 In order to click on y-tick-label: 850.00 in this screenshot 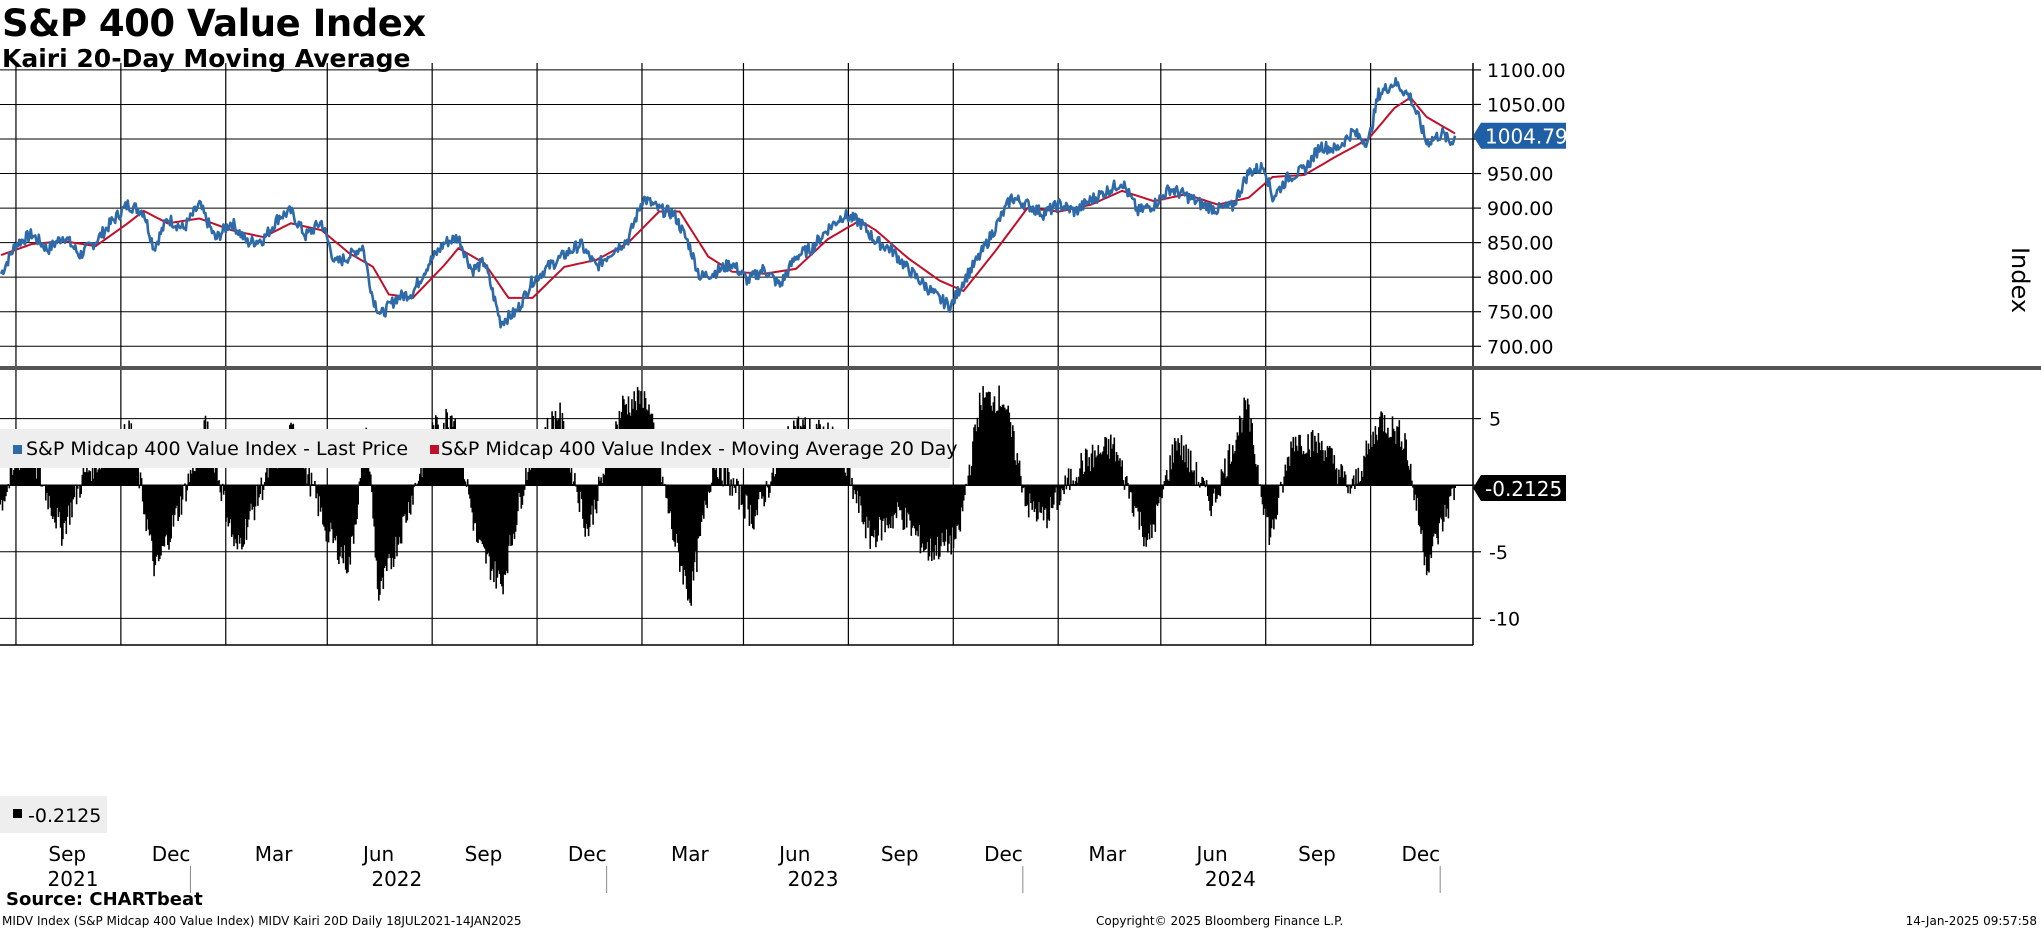, I will do `click(1520, 244)`.